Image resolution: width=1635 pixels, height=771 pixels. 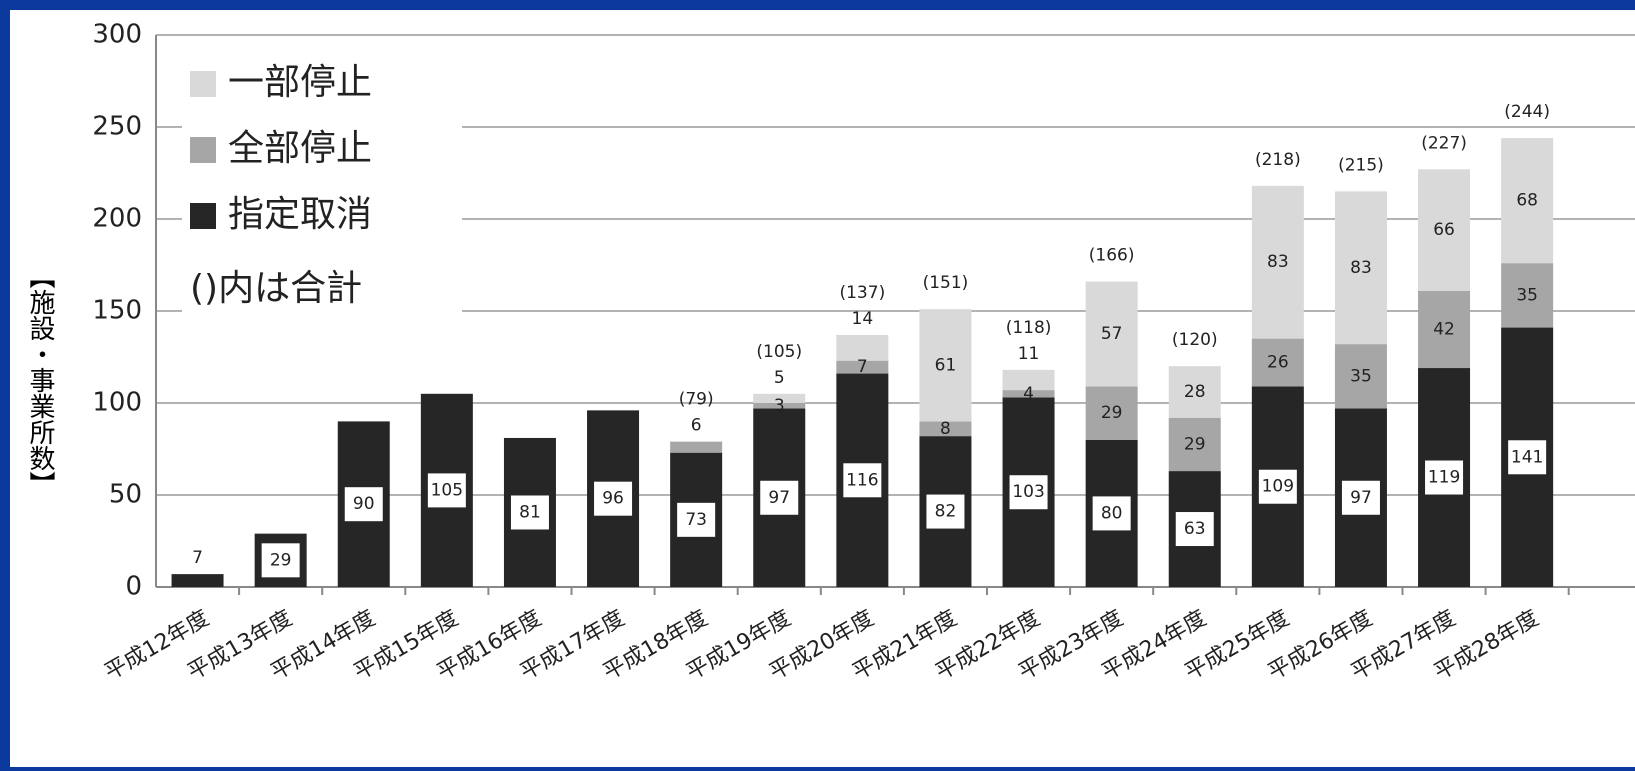 I want to click on data-label: 61, so click(x=946, y=365).